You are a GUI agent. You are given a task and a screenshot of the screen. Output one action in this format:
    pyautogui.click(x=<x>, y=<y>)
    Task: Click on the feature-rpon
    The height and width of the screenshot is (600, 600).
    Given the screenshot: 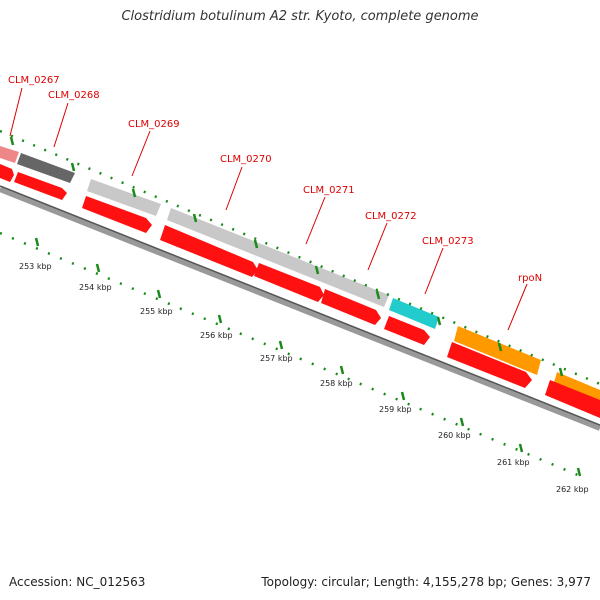 What is the action you would take?
    pyautogui.click(x=497, y=350)
    